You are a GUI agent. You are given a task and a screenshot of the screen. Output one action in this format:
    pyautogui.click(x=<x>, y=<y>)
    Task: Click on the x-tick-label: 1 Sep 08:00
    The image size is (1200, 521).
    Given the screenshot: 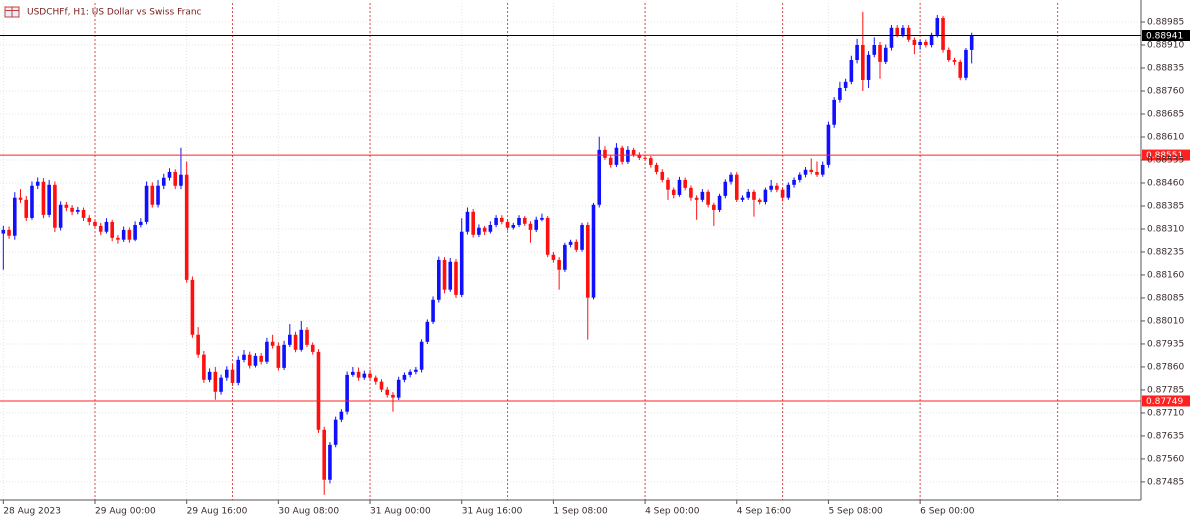 What is the action you would take?
    pyautogui.click(x=580, y=512)
    